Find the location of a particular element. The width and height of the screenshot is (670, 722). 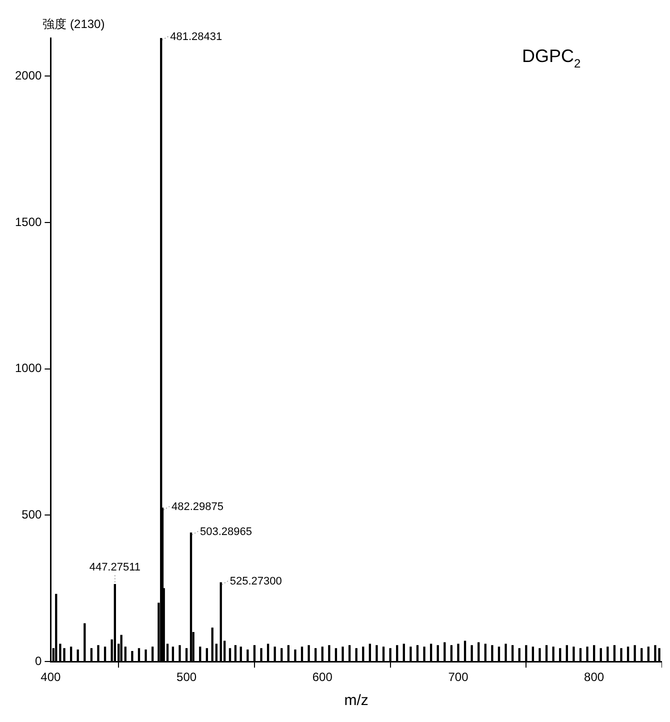

annotation: 503.28965 is located at coordinates (226, 532).